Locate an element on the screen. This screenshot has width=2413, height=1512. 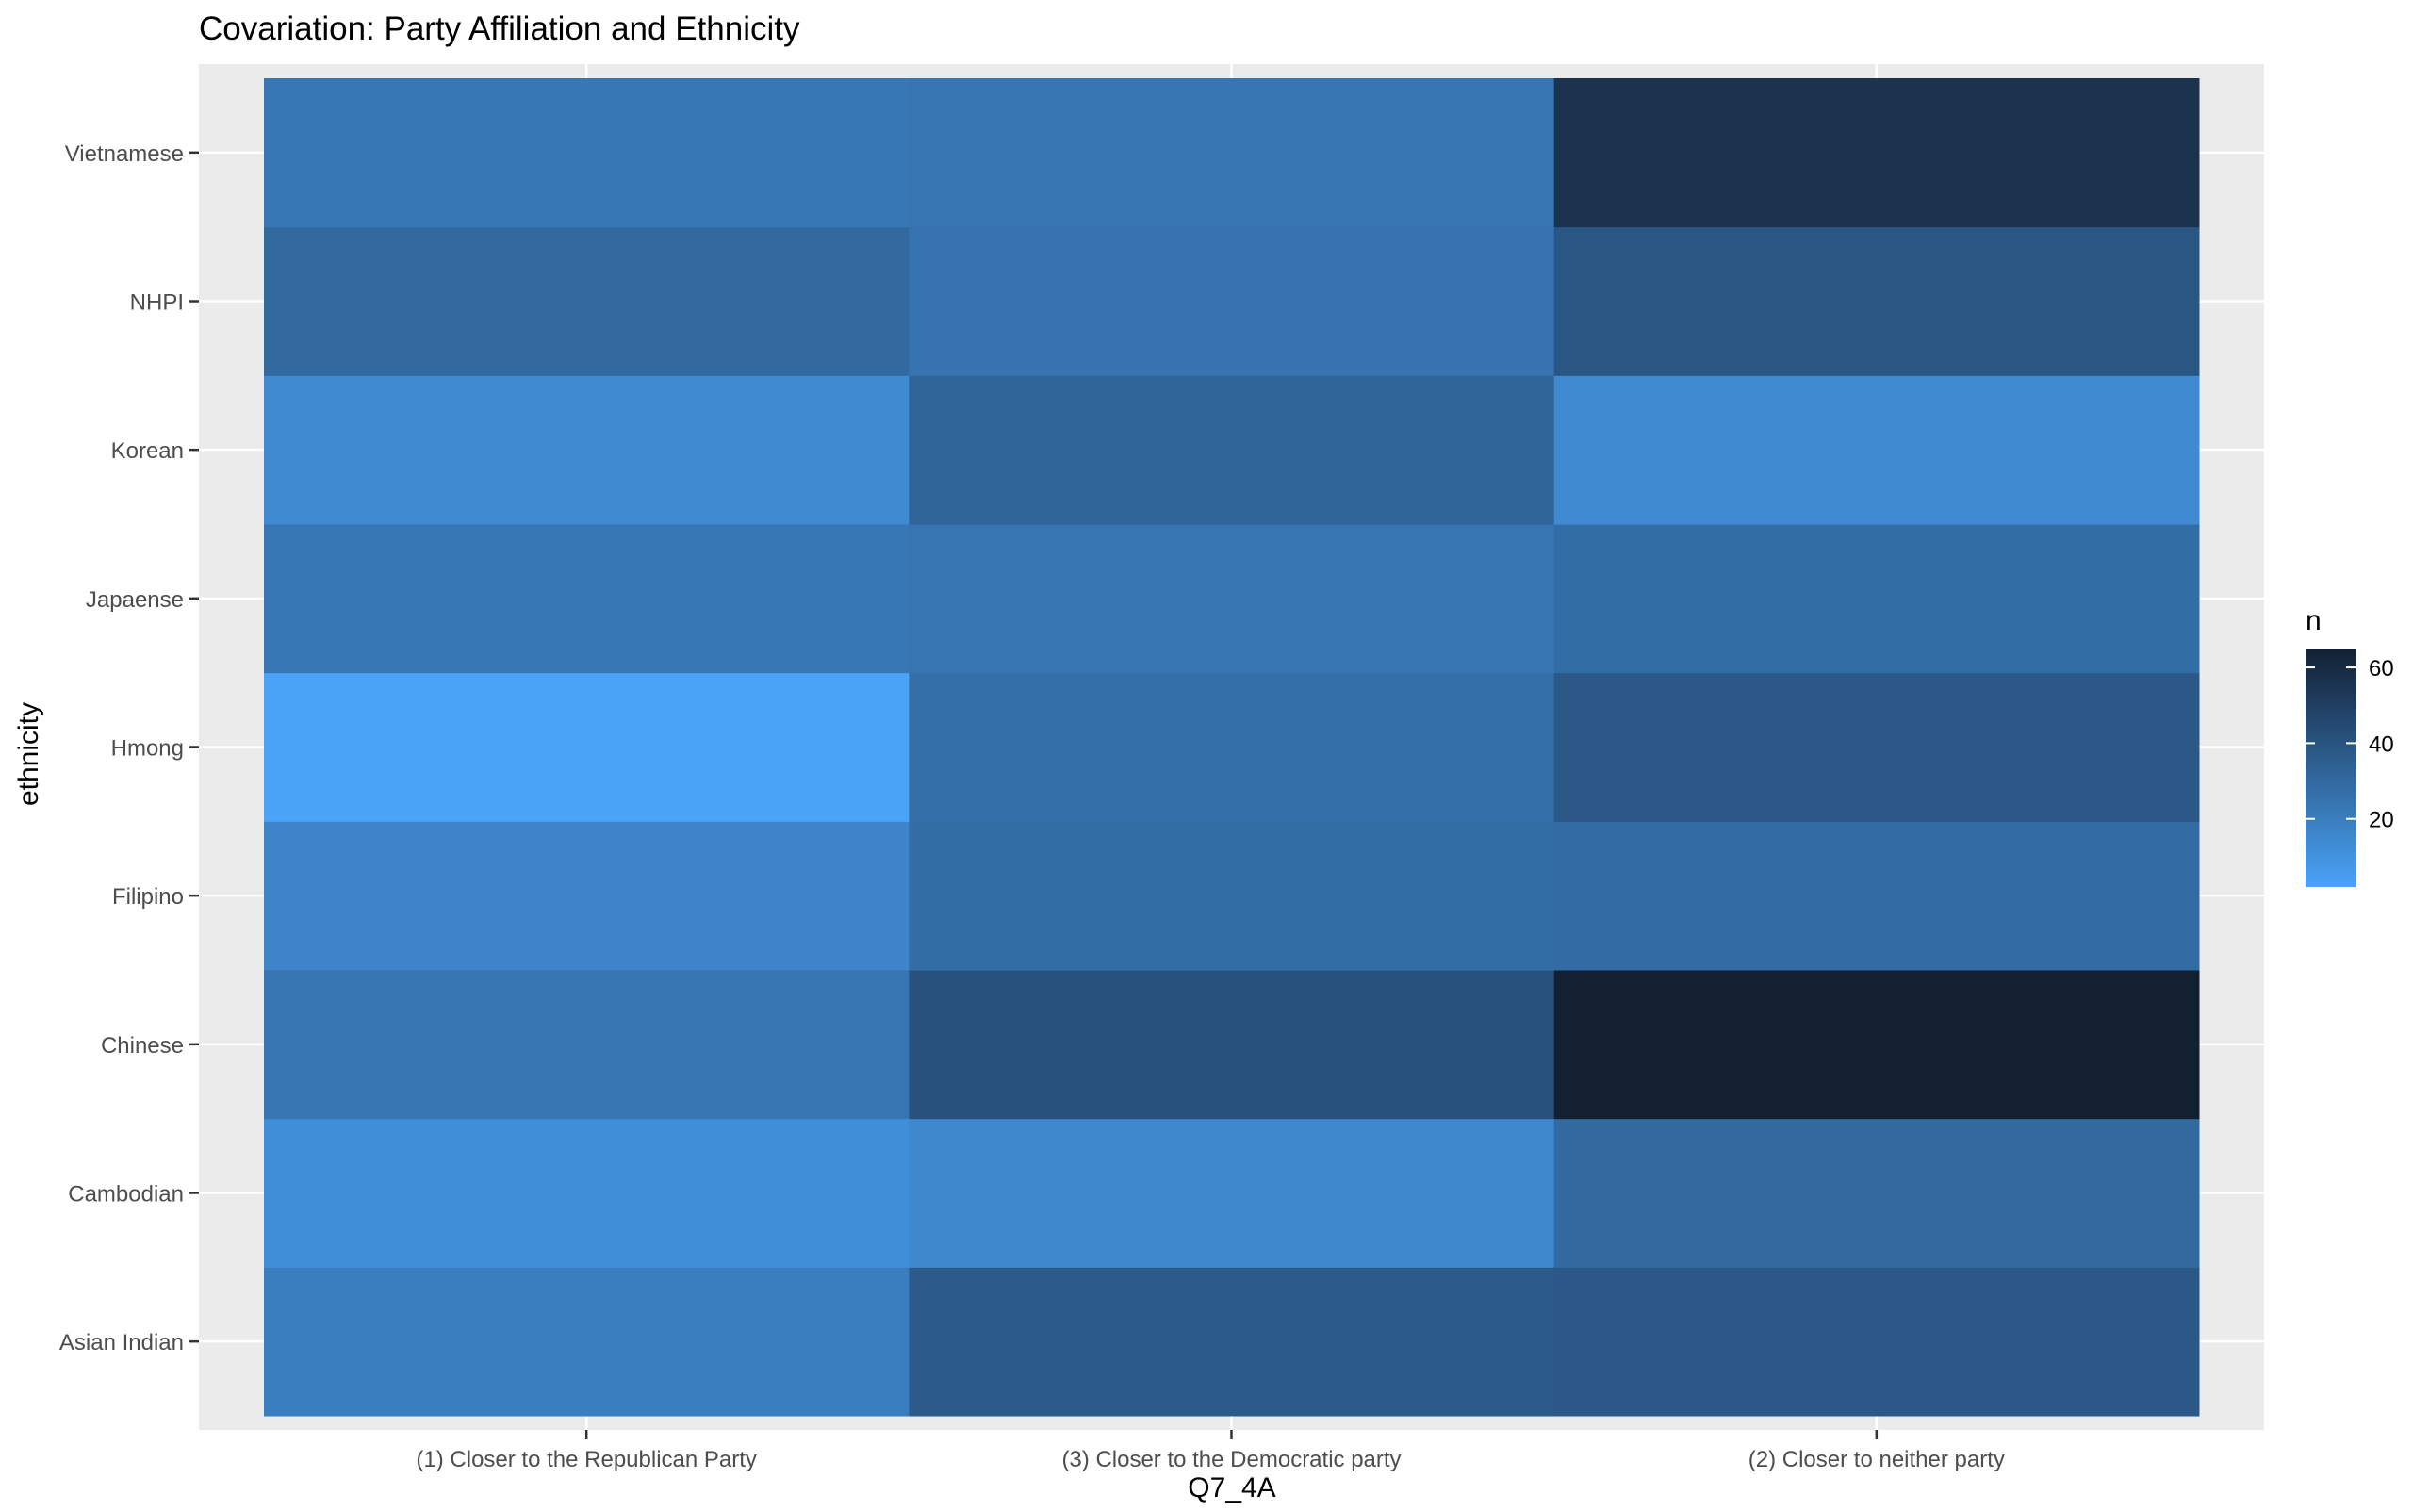
y-axis-title: ethnicity is located at coordinates (28, 754).